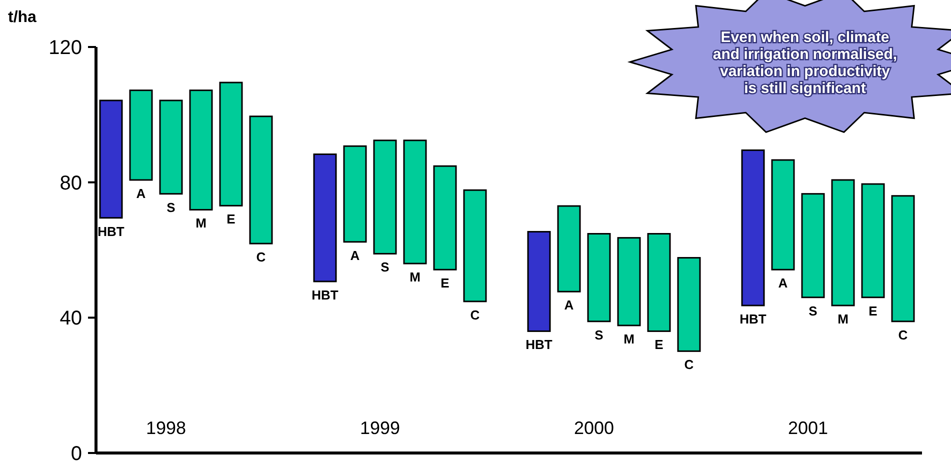 The image size is (951, 463). I want to click on y-axis-title: t/ha, so click(22, 17).